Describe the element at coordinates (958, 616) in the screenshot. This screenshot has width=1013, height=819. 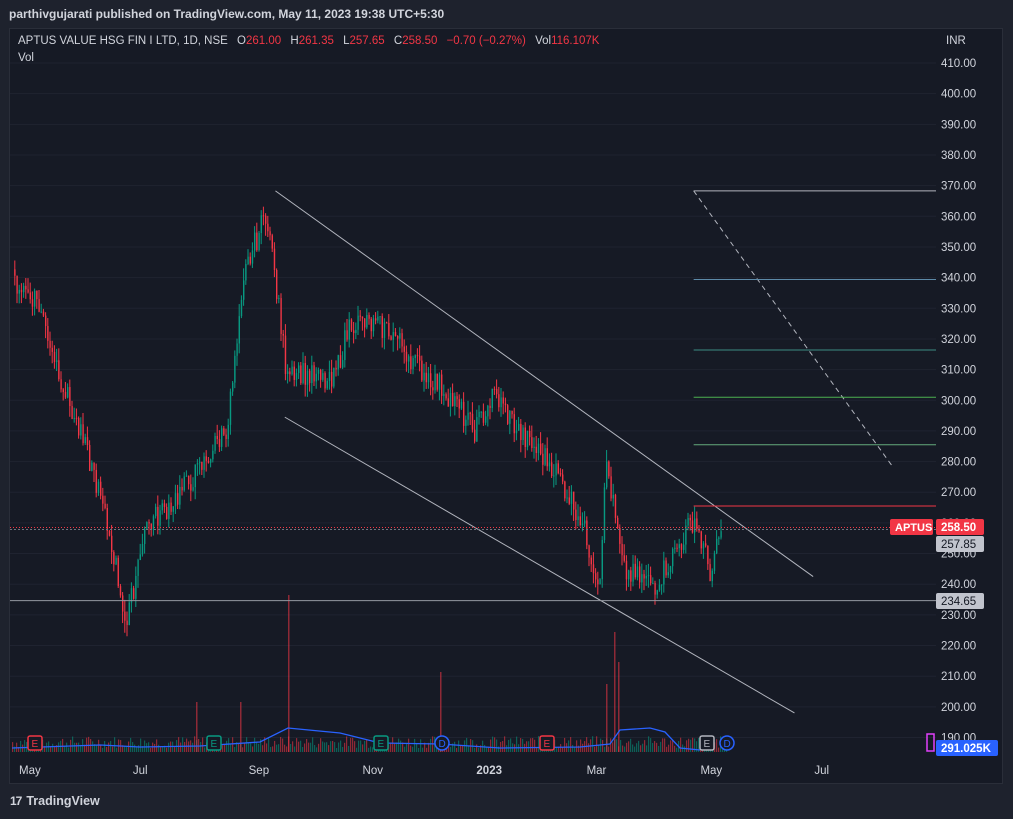
I see `price-axis-tick: 230.00` at that location.